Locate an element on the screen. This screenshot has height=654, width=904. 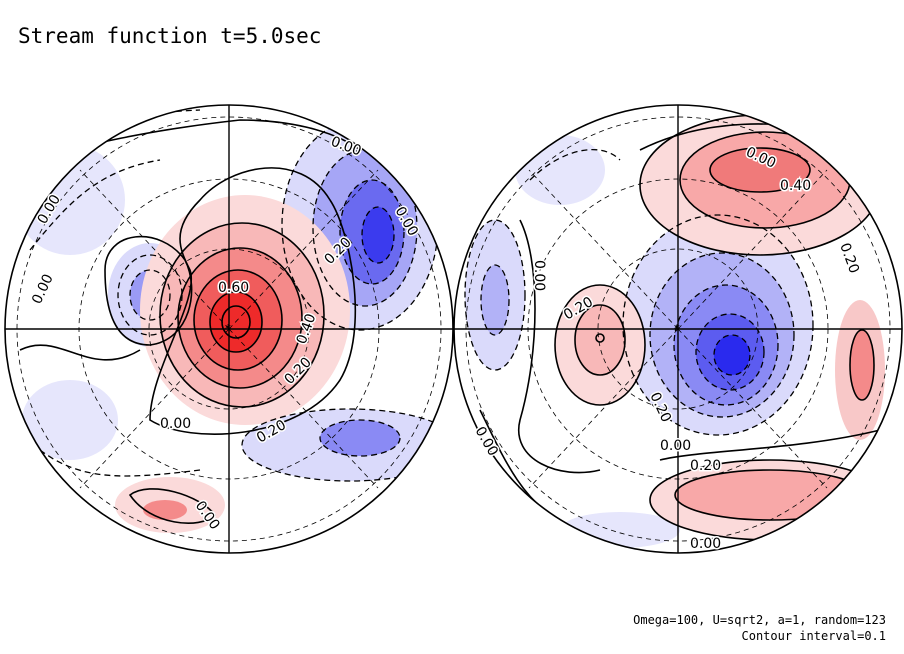
footer-parameters: Omega=100, U=sqrt2, a=1, random=123 is located at coordinates (759, 620).